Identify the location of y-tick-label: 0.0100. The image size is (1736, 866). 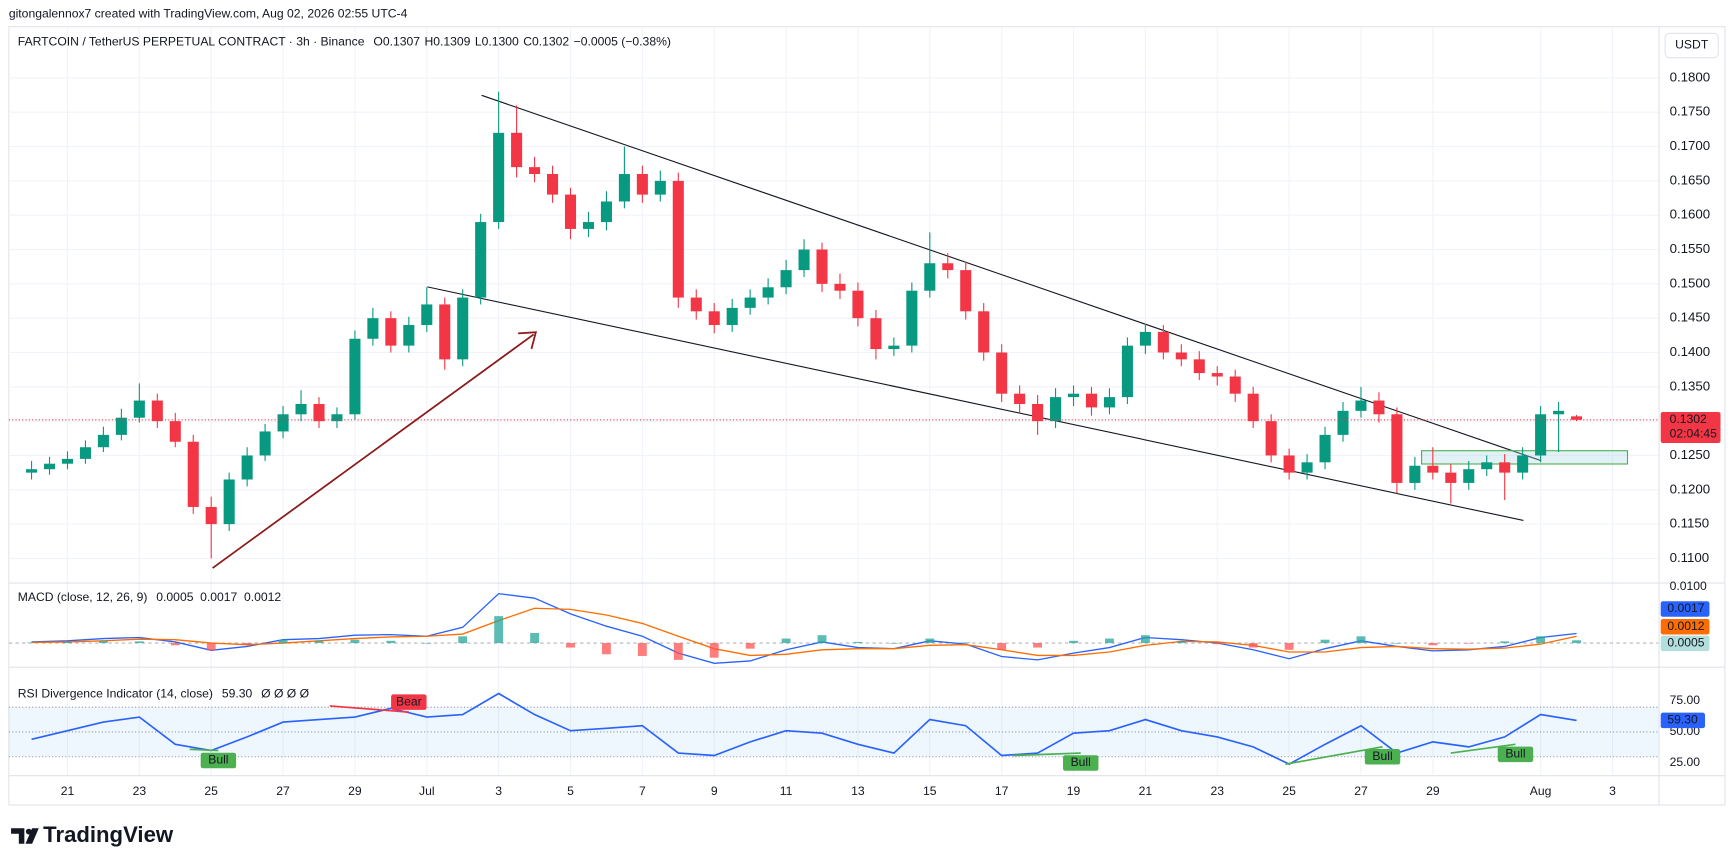
(1688, 586).